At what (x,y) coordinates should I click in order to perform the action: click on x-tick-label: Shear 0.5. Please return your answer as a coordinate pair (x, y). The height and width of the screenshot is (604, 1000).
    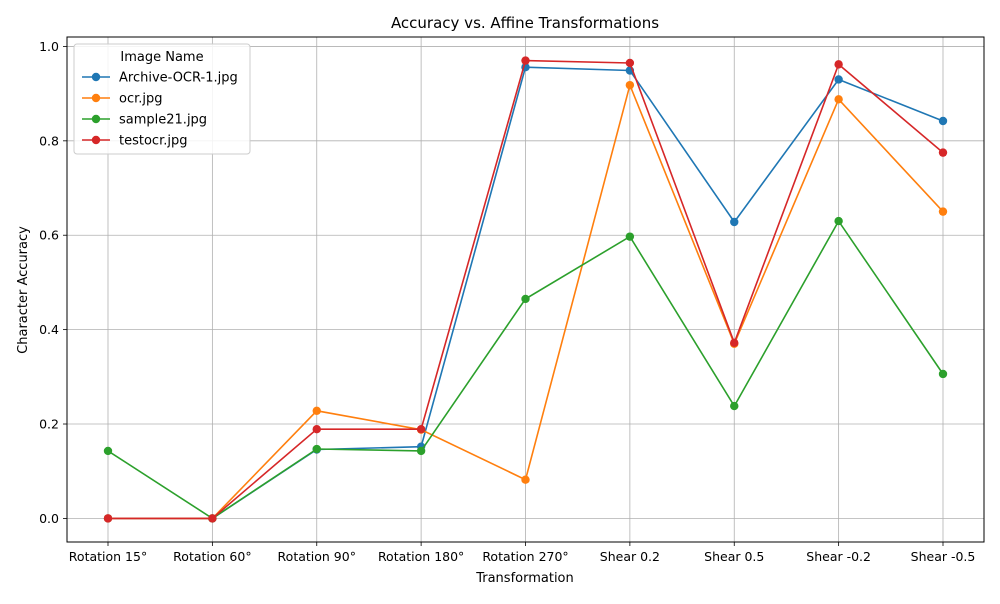
    Looking at the image, I should click on (734, 556).